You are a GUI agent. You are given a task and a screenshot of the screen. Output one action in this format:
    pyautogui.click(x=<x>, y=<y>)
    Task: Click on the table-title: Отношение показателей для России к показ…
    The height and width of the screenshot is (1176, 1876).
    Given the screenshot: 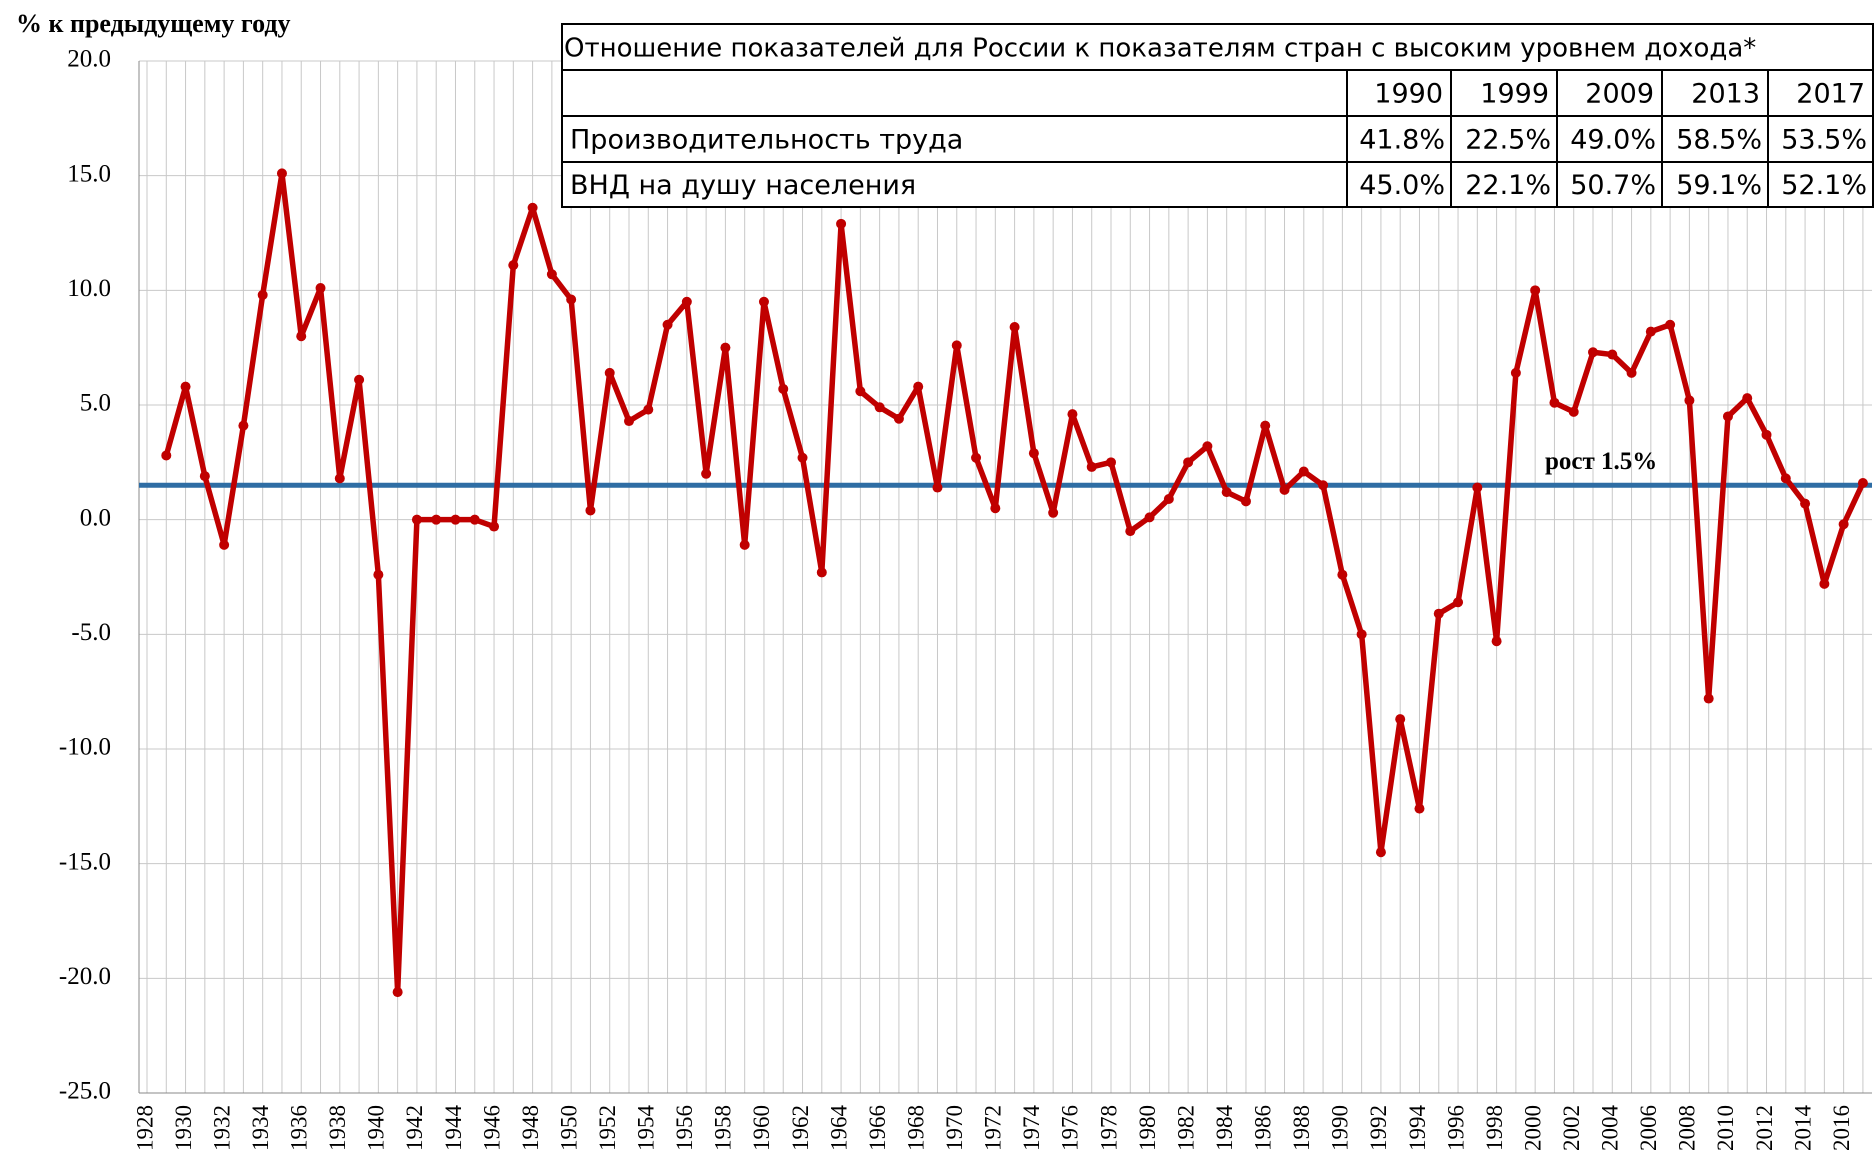 What is the action you would take?
    pyautogui.click(x=1160, y=49)
    